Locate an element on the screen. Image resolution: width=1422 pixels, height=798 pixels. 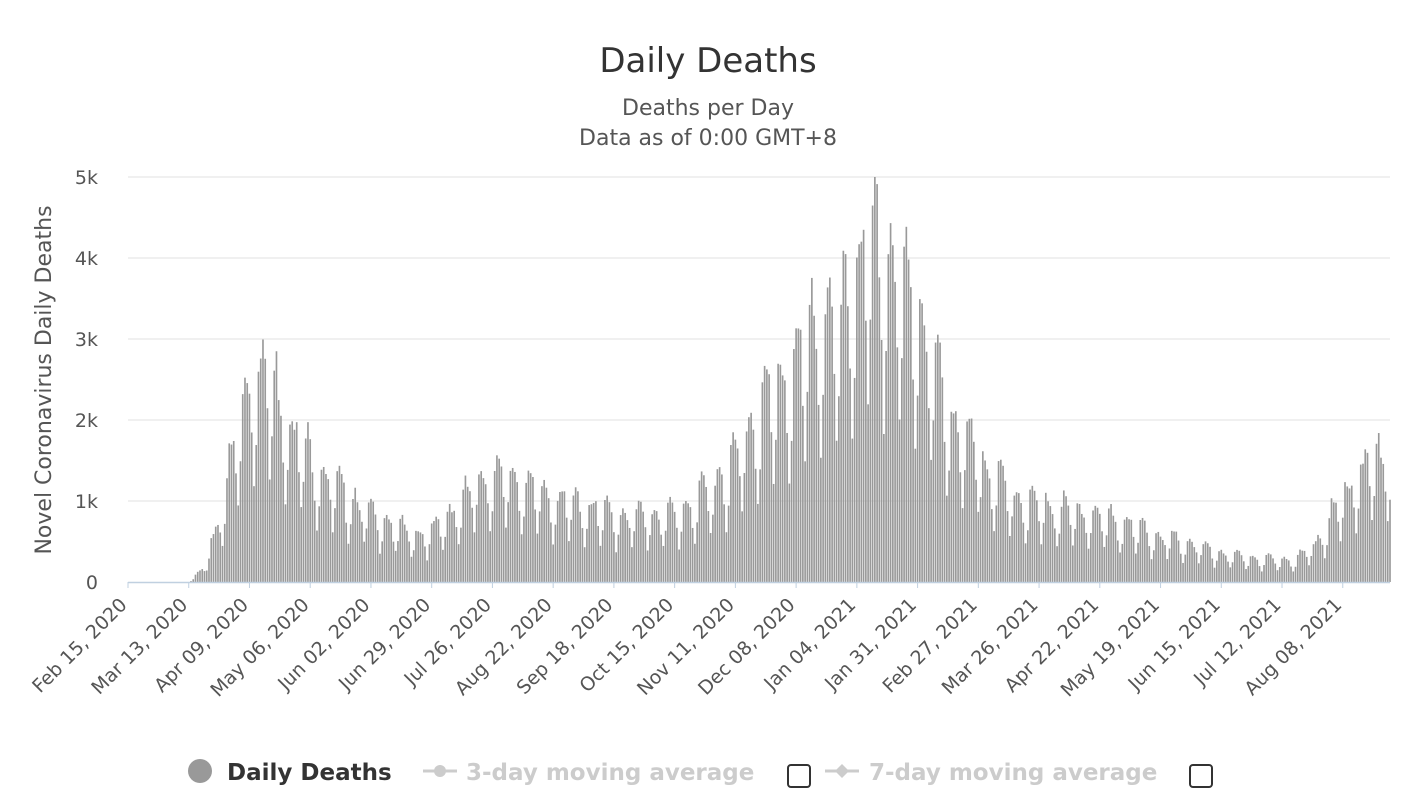
legend-7-day-checkbox is located at coordinates (1201, 776).